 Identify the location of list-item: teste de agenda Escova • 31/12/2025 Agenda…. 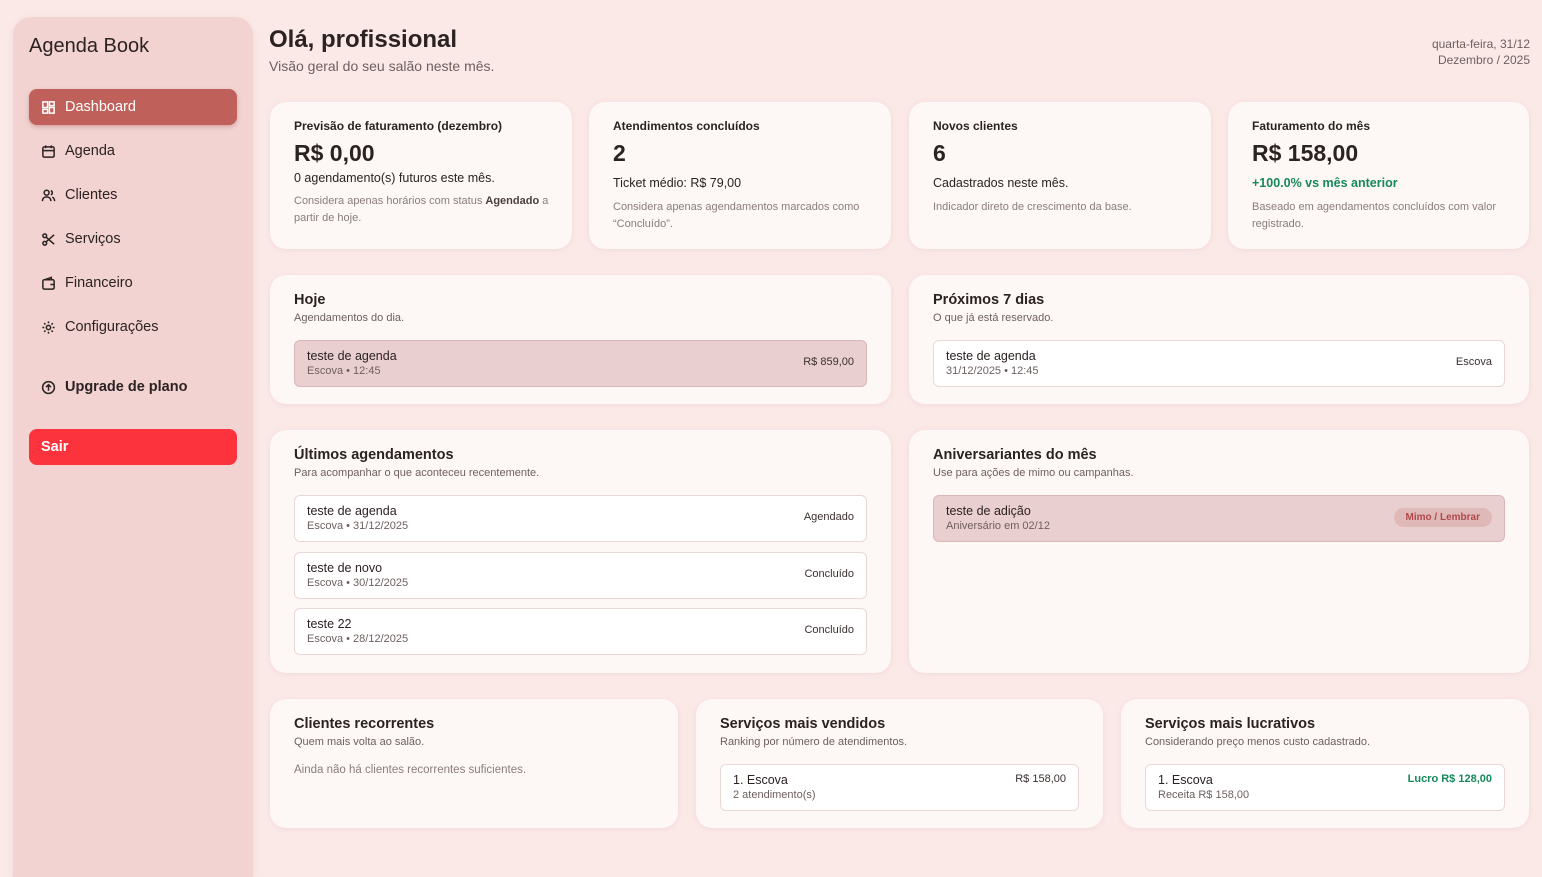
(580, 518).